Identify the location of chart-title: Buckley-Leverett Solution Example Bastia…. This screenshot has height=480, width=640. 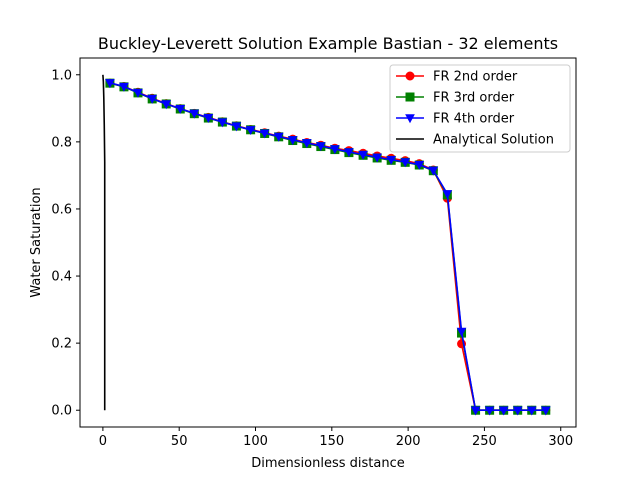
(328, 43).